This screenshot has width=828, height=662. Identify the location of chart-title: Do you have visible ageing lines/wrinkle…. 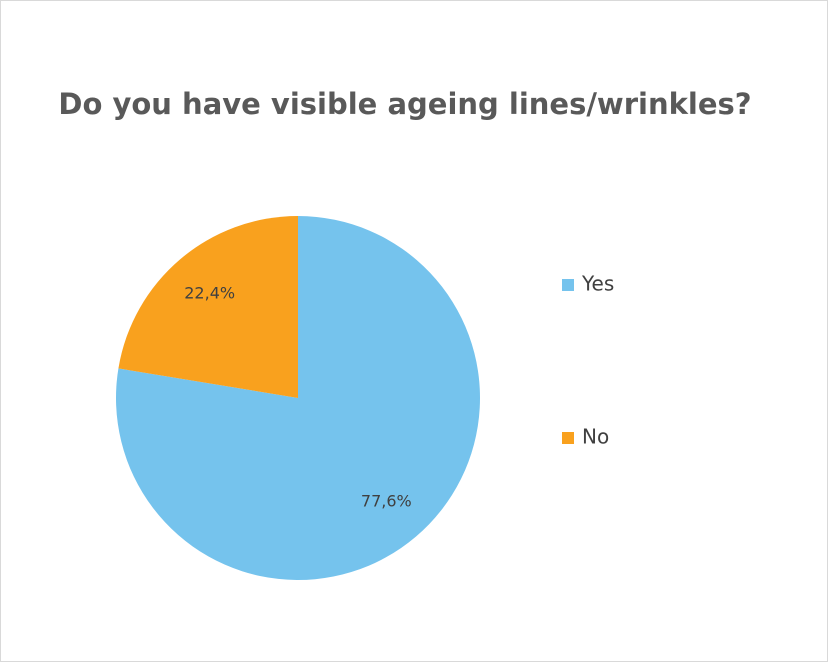
(404, 104).